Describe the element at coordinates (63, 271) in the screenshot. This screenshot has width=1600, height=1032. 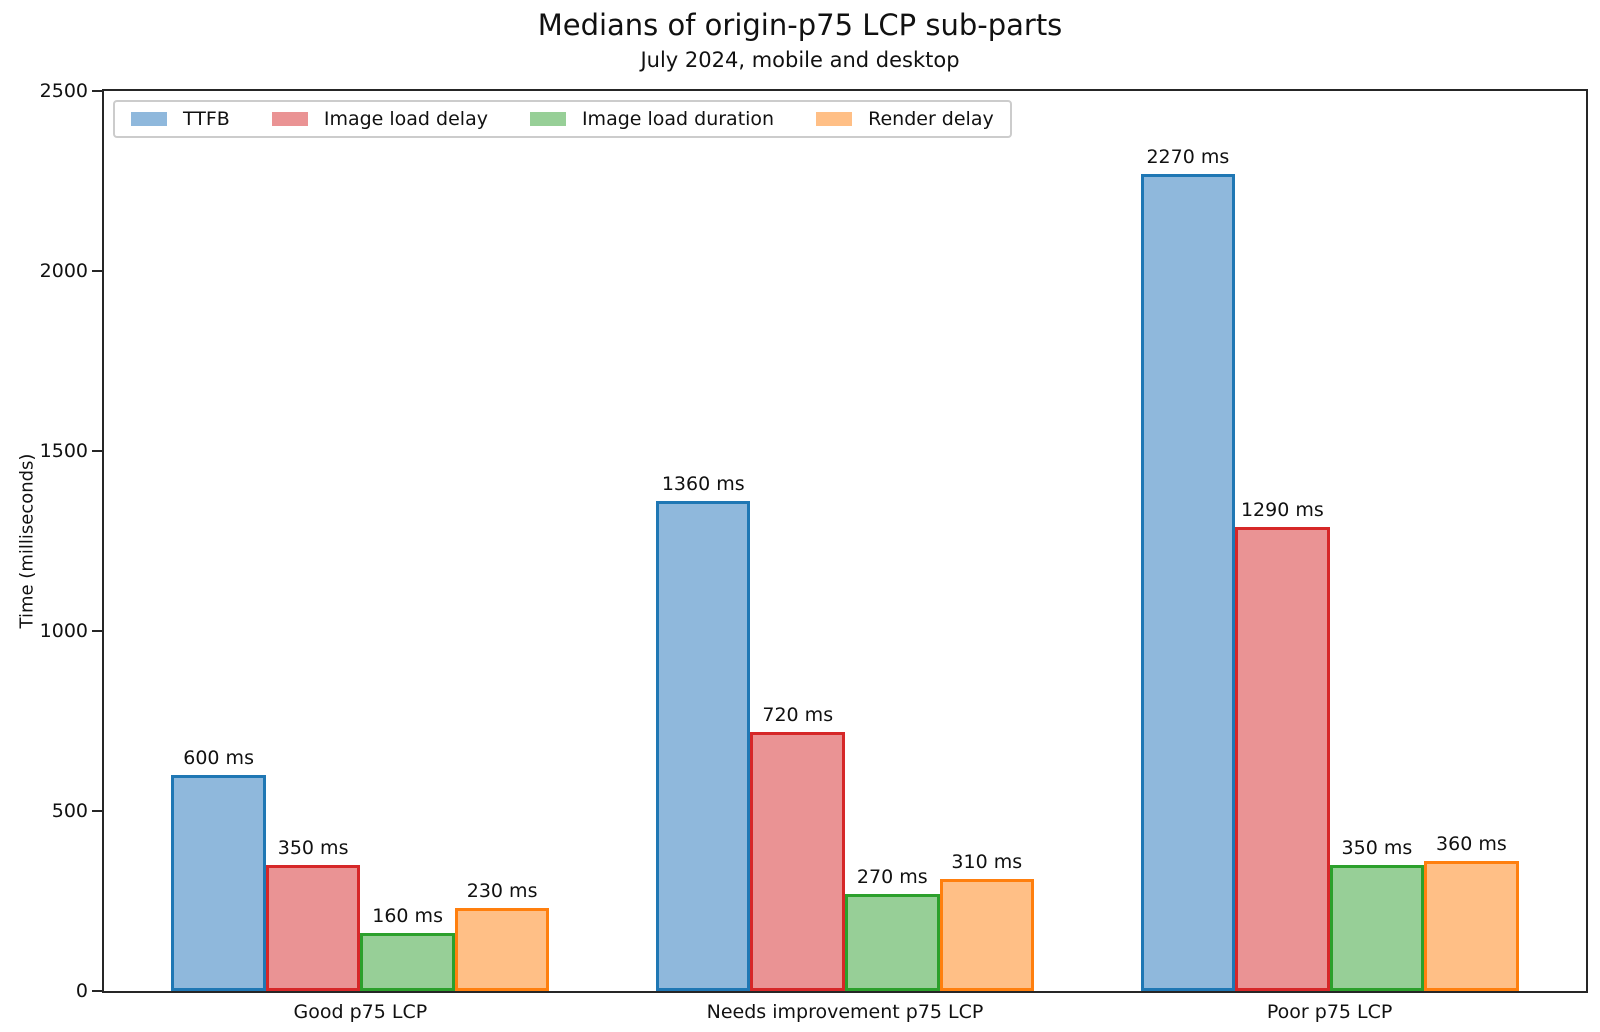
I see `y-tick-label-2000: 2000` at that location.